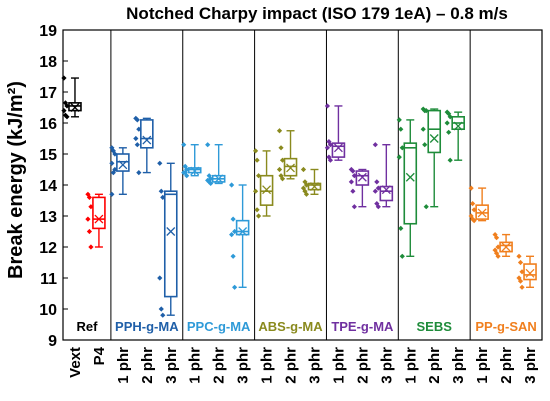  What do you see at coordinates (16, 180) in the screenshot?
I see `y-axis-label: Break energy (kJ/m²)` at bounding box center [16, 180].